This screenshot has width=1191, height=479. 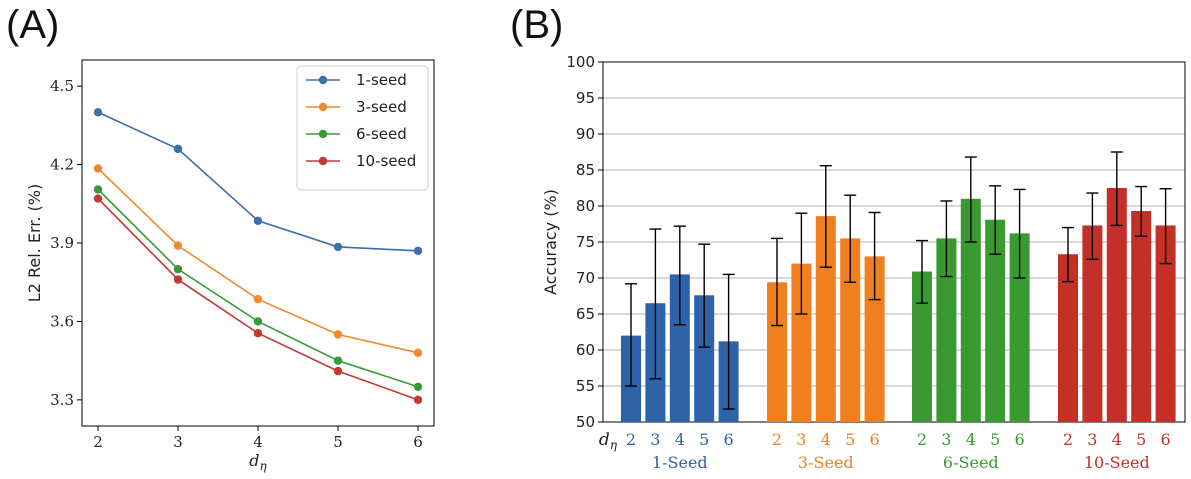 What do you see at coordinates (585, 278) in the screenshot?
I see `y-tick-label: 70` at bounding box center [585, 278].